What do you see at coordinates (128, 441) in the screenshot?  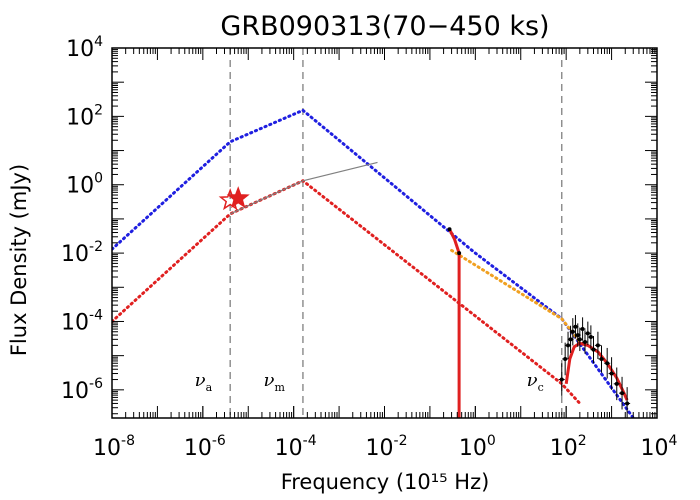 I see `x-tick-label-0-exp: -8` at bounding box center [128, 441].